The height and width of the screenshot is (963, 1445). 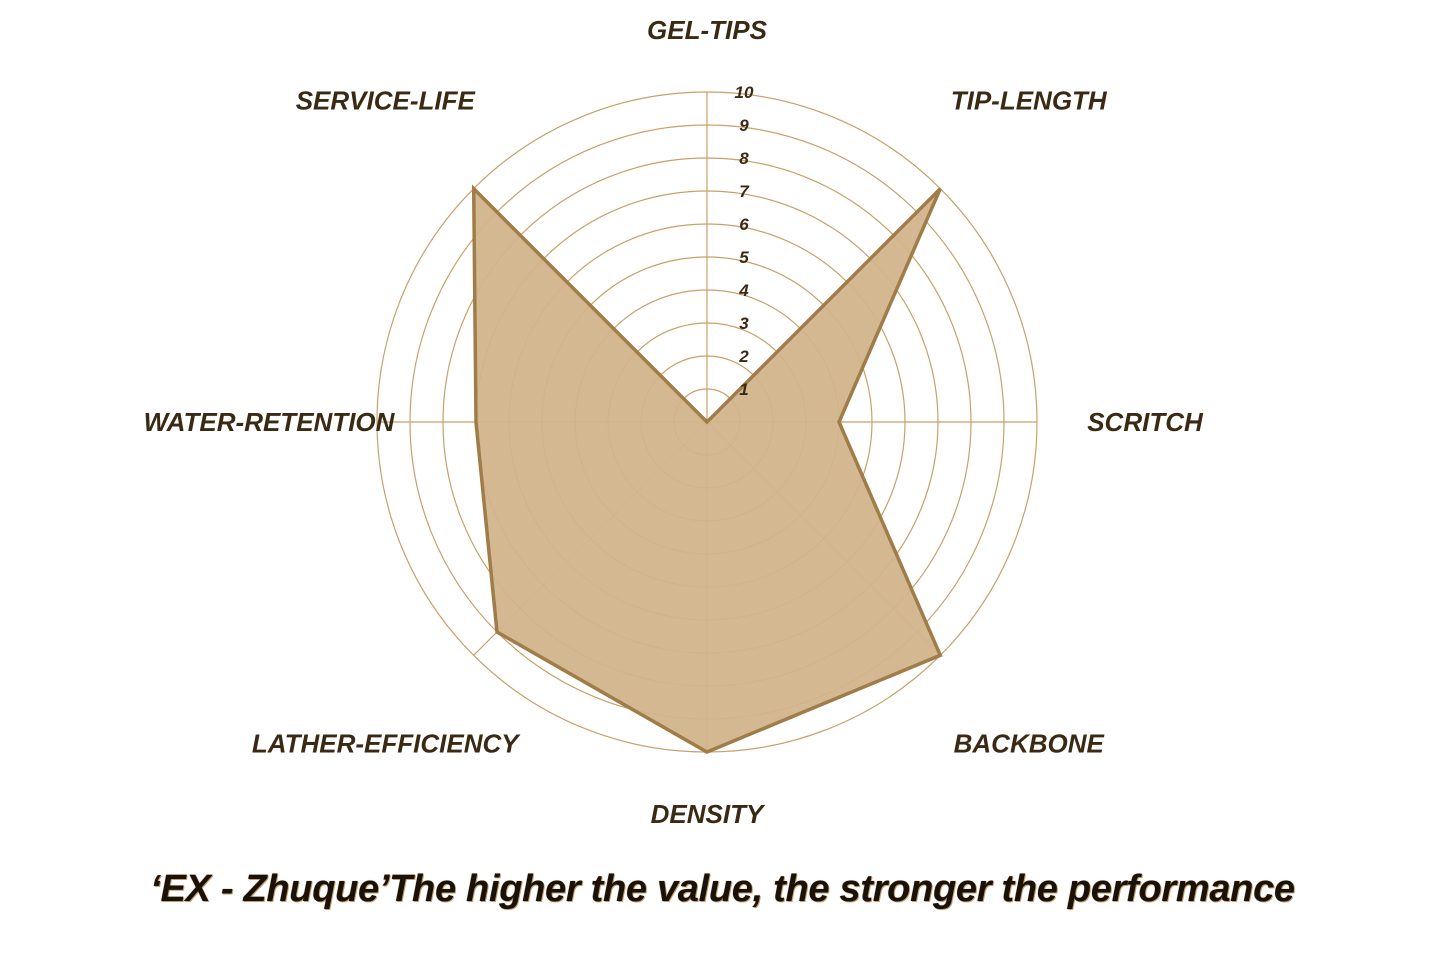 What do you see at coordinates (707, 30) in the screenshot?
I see `axis-label-gel-tips: GEL-TIPS` at bounding box center [707, 30].